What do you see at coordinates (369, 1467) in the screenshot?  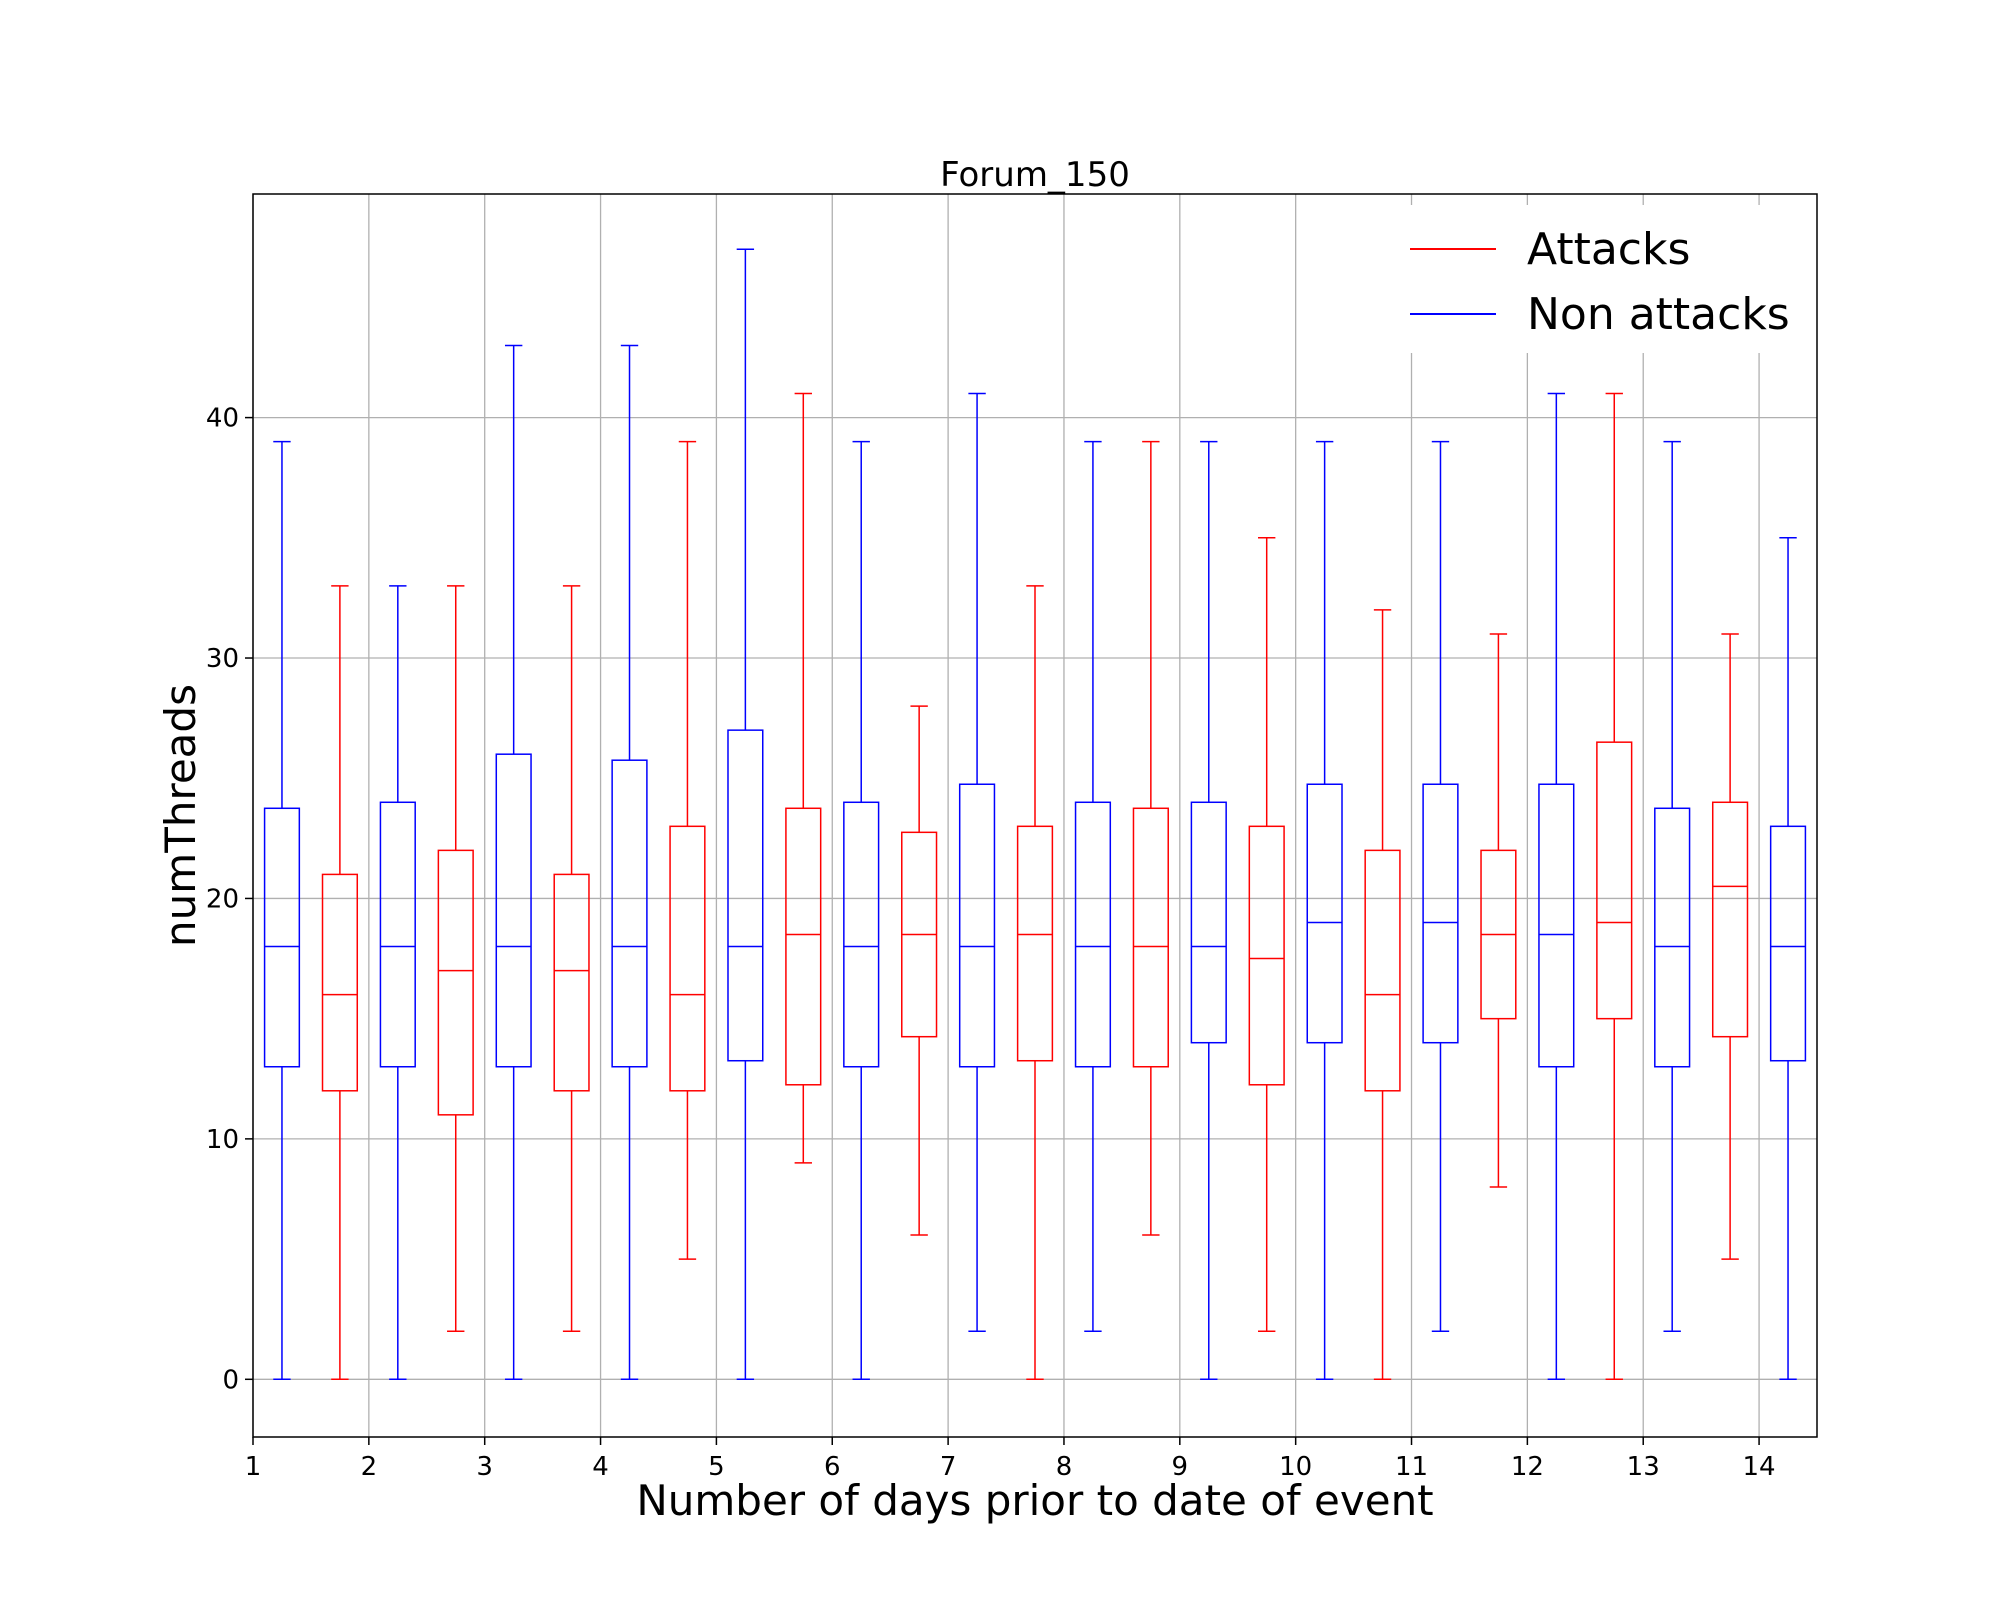 I see `x-tick-label: 2` at bounding box center [369, 1467].